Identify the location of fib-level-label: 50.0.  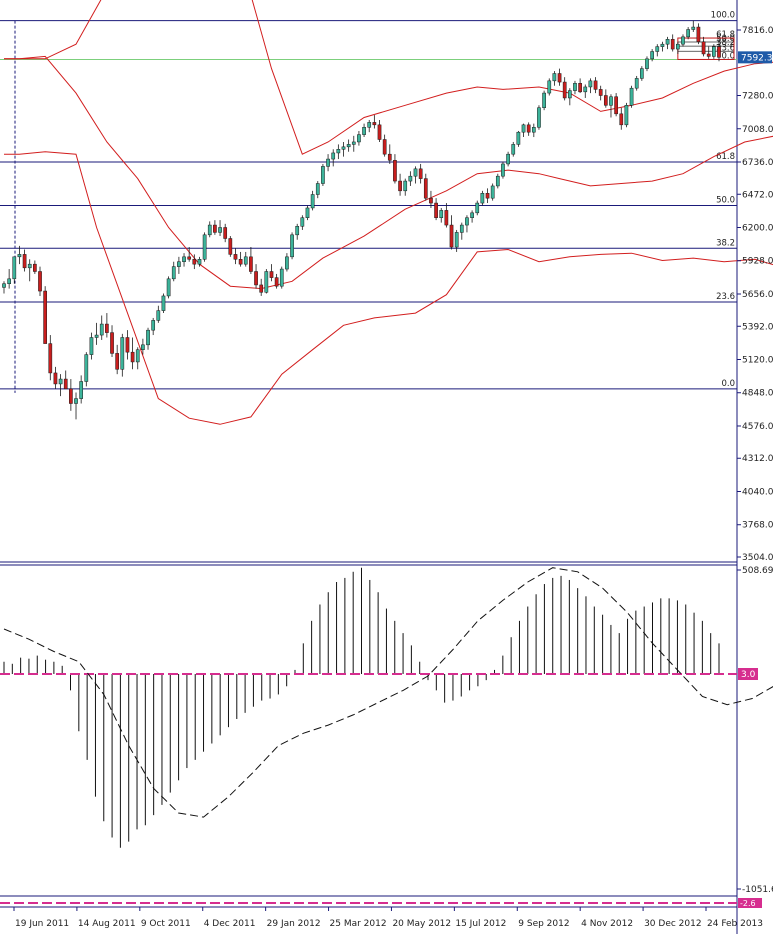
(725, 201).